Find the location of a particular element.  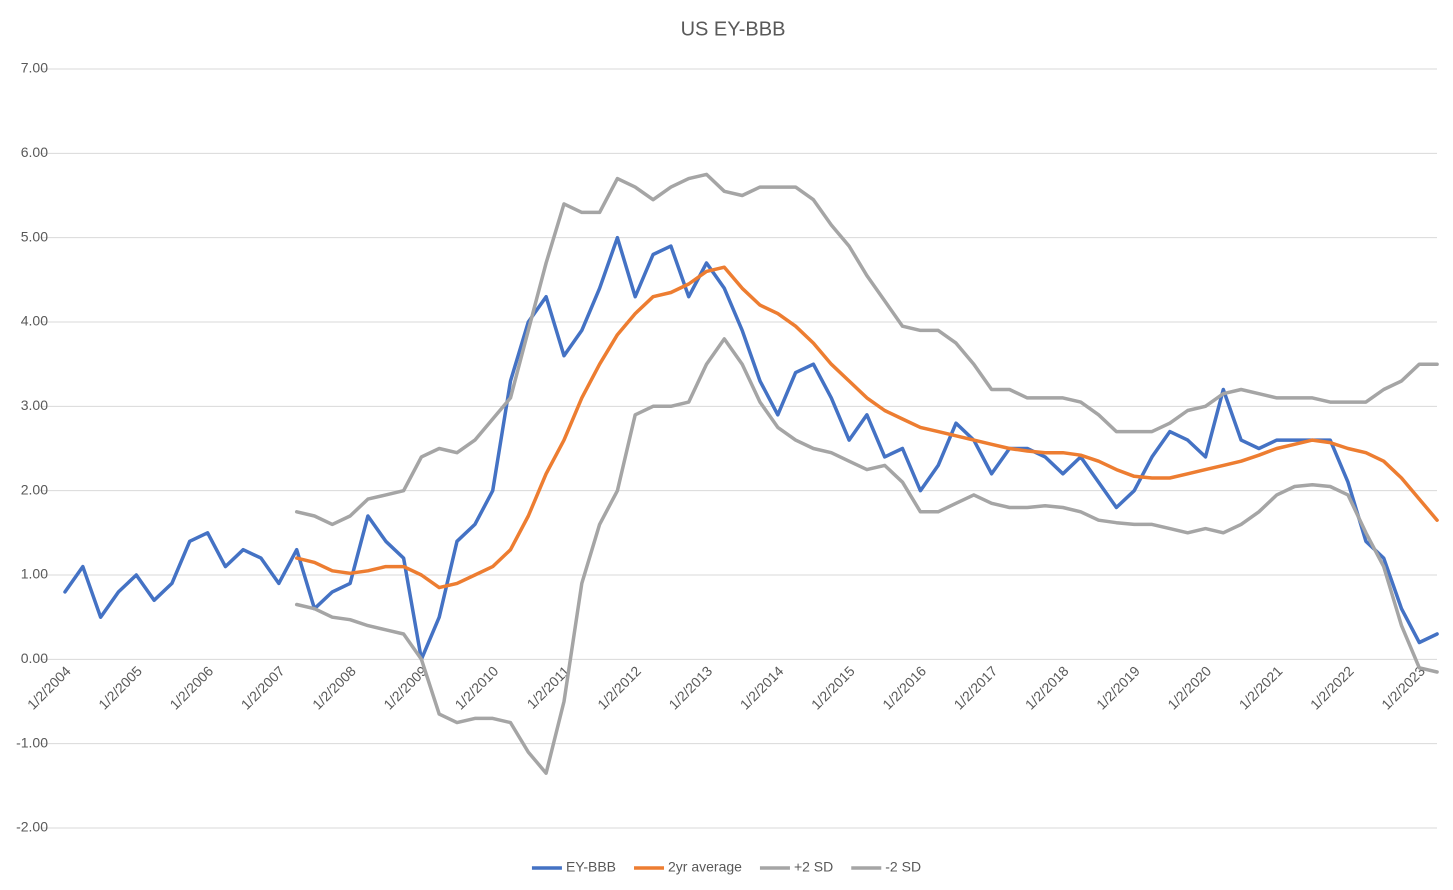

legend-label: EY-BBB is located at coordinates (591, 867).